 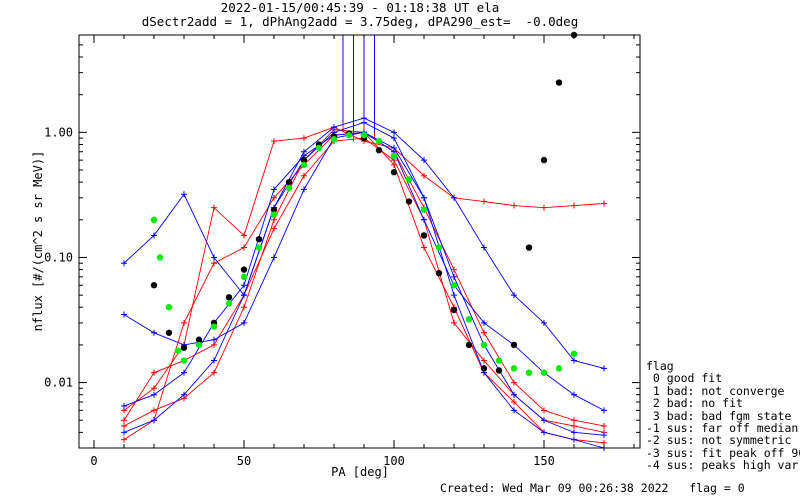 What do you see at coordinates (394, 461) in the screenshot?
I see `x-tick-label: 100` at bounding box center [394, 461].